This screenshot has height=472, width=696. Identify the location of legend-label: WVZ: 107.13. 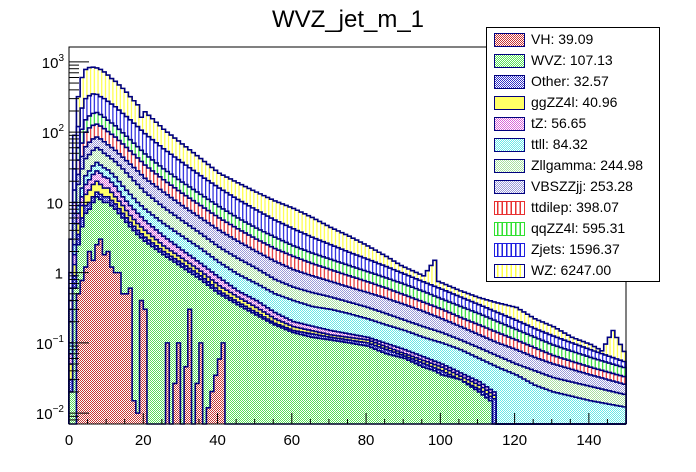
(572, 60).